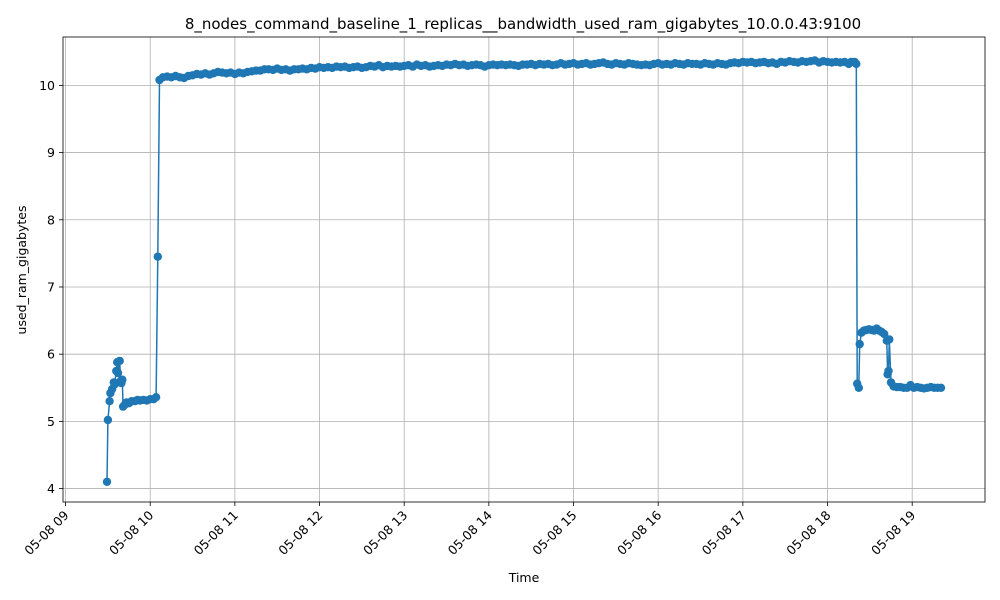  What do you see at coordinates (524, 577) in the screenshot?
I see `x-axis-label: Time` at bounding box center [524, 577].